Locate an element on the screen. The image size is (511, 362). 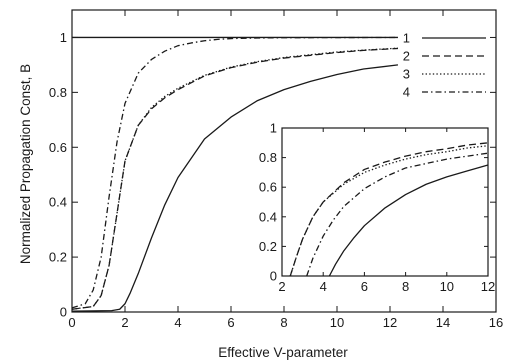
main-x-tick-label: 2 is located at coordinates (124, 322).